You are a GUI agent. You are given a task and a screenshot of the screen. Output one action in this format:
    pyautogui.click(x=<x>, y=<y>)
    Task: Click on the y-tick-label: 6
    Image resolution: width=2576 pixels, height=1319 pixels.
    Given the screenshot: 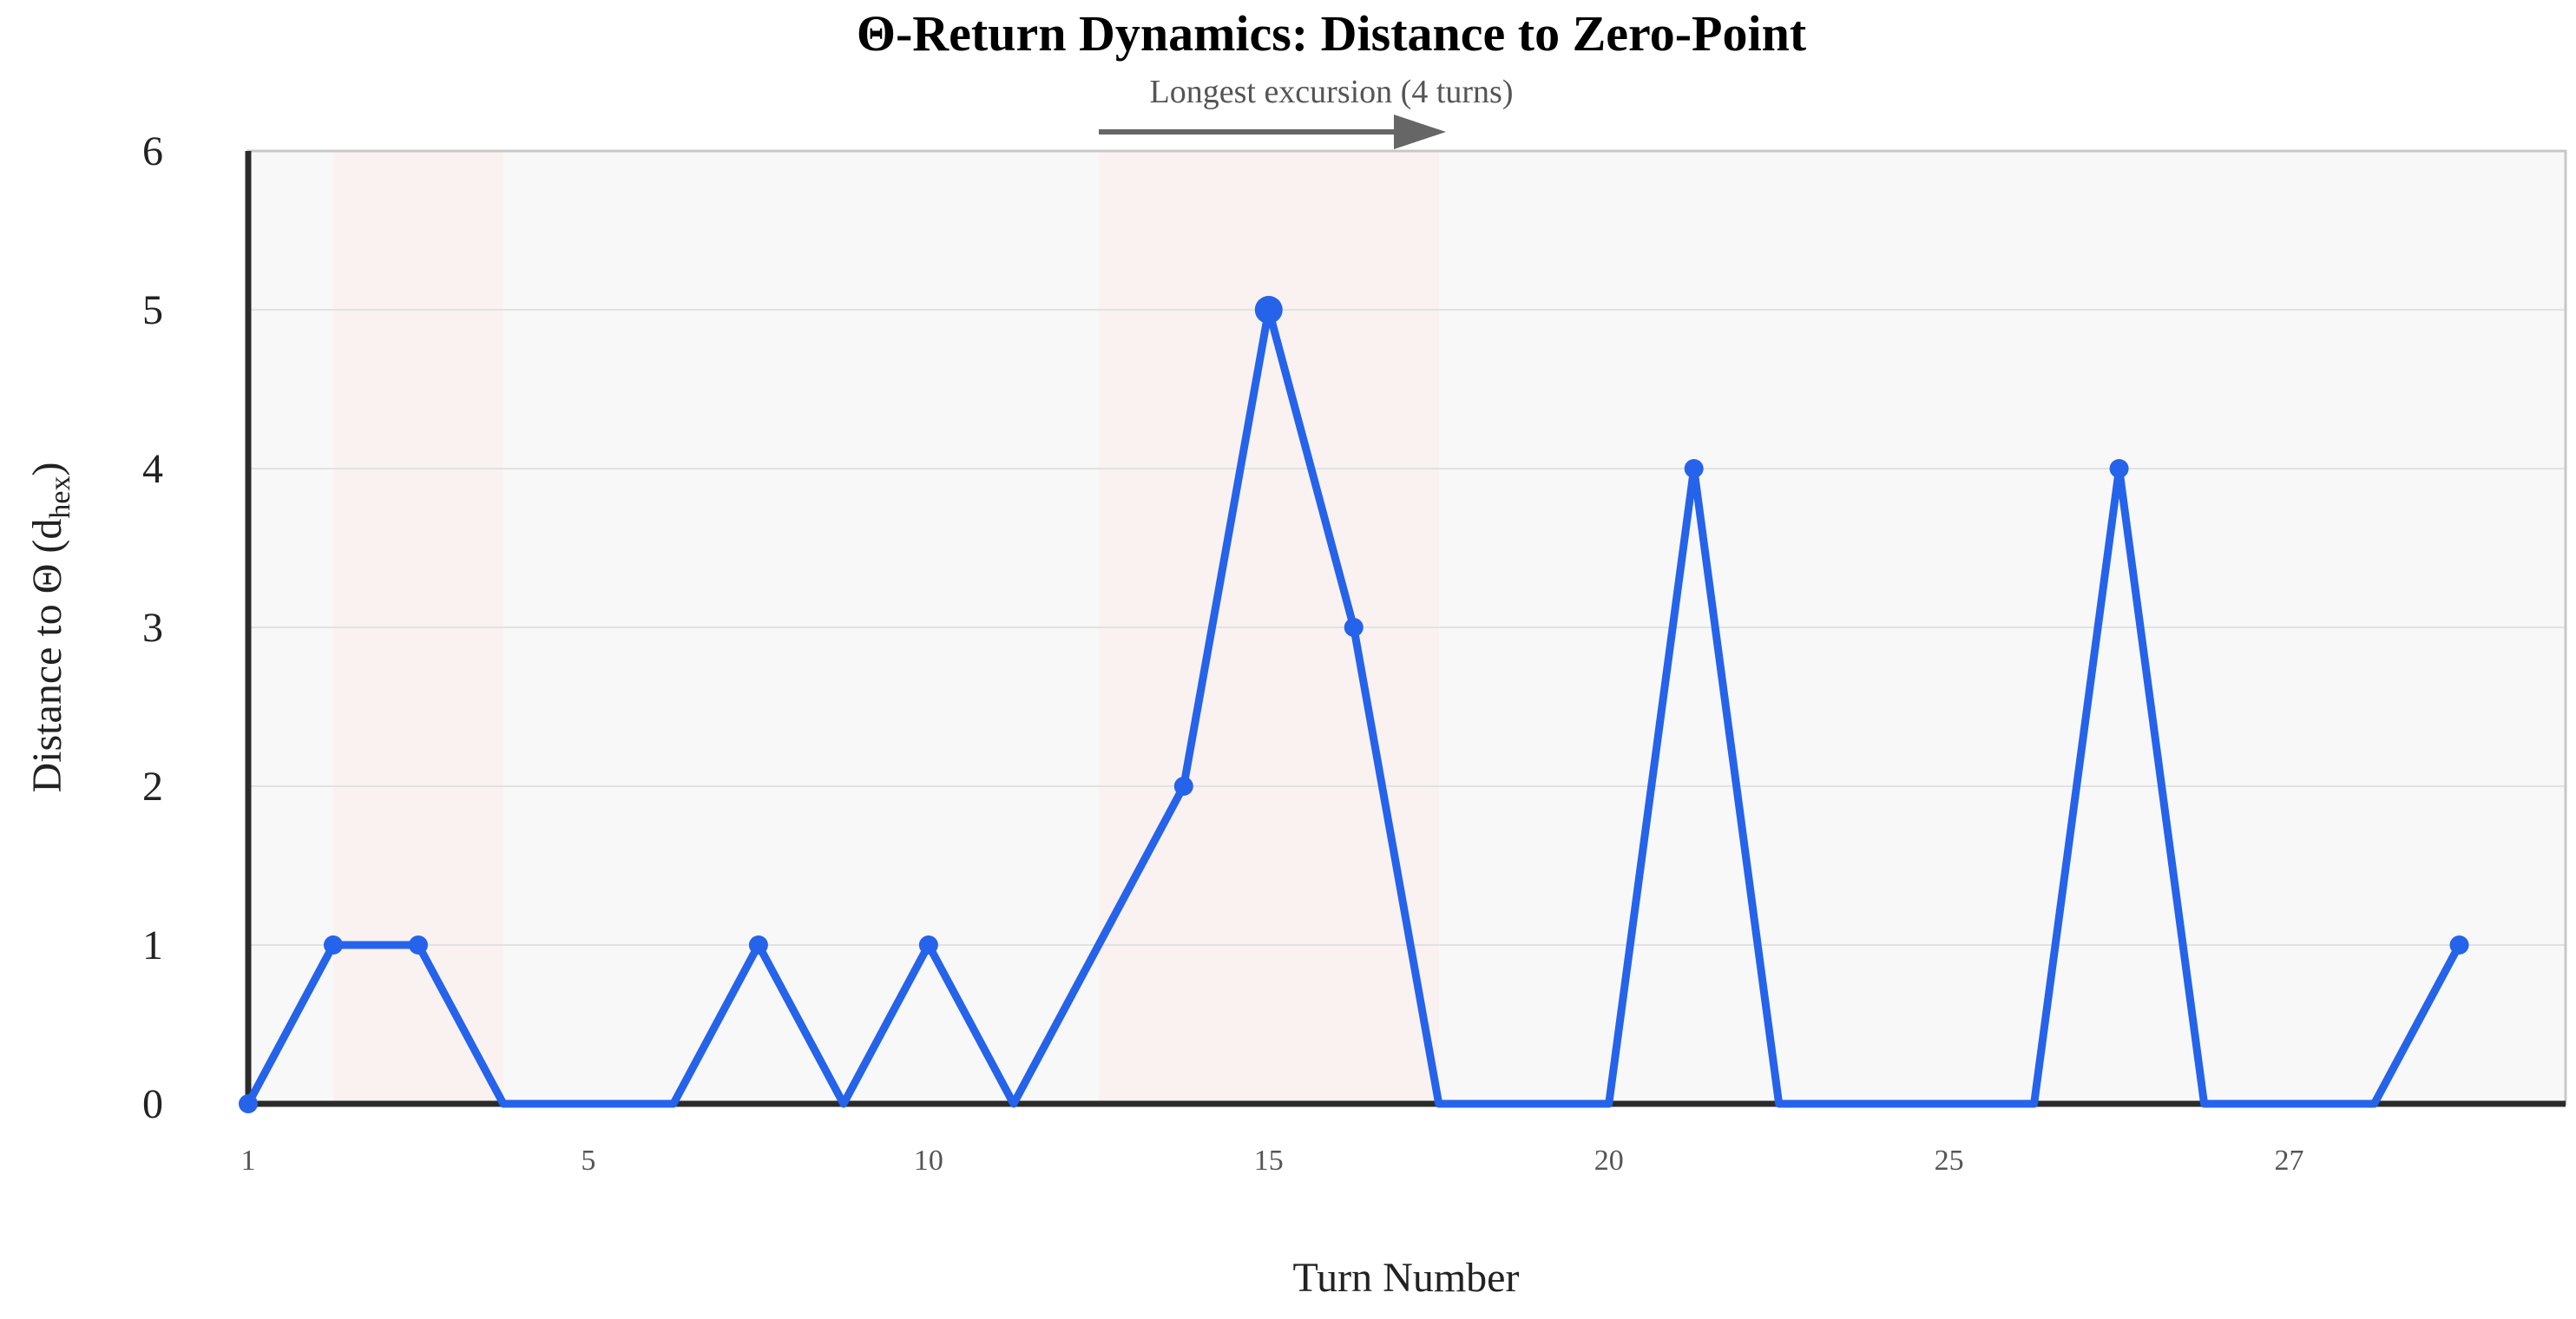 What is the action you would take?
    pyautogui.click(x=152, y=151)
    